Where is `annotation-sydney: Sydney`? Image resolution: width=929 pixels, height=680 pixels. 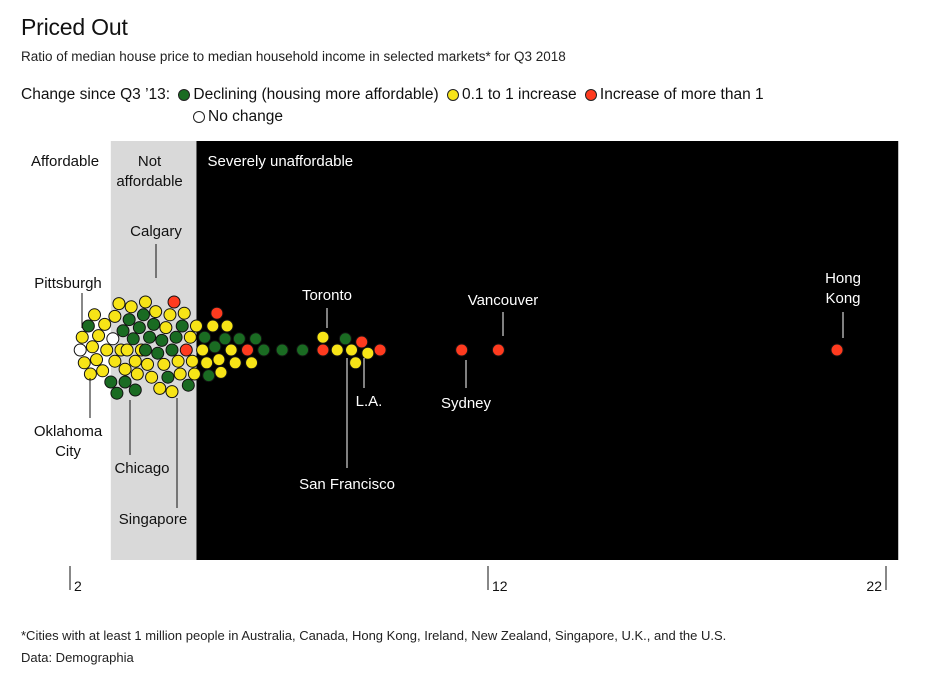 annotation-sydney: Sydney is located at coordinates (466, 403).